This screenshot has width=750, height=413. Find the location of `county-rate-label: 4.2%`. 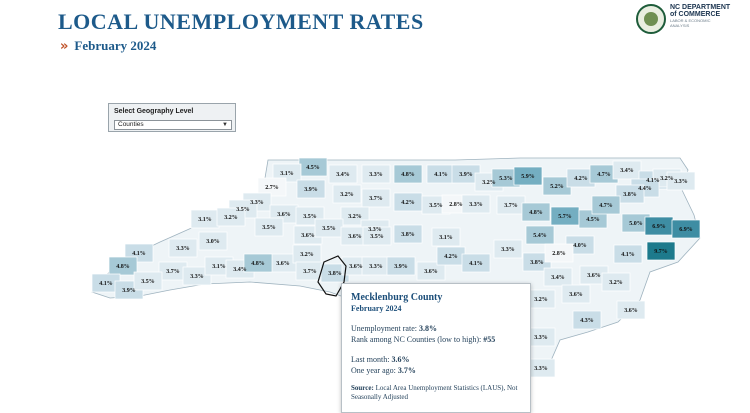

county-rate-label: 4.2% is located at coordinates (451, 257).